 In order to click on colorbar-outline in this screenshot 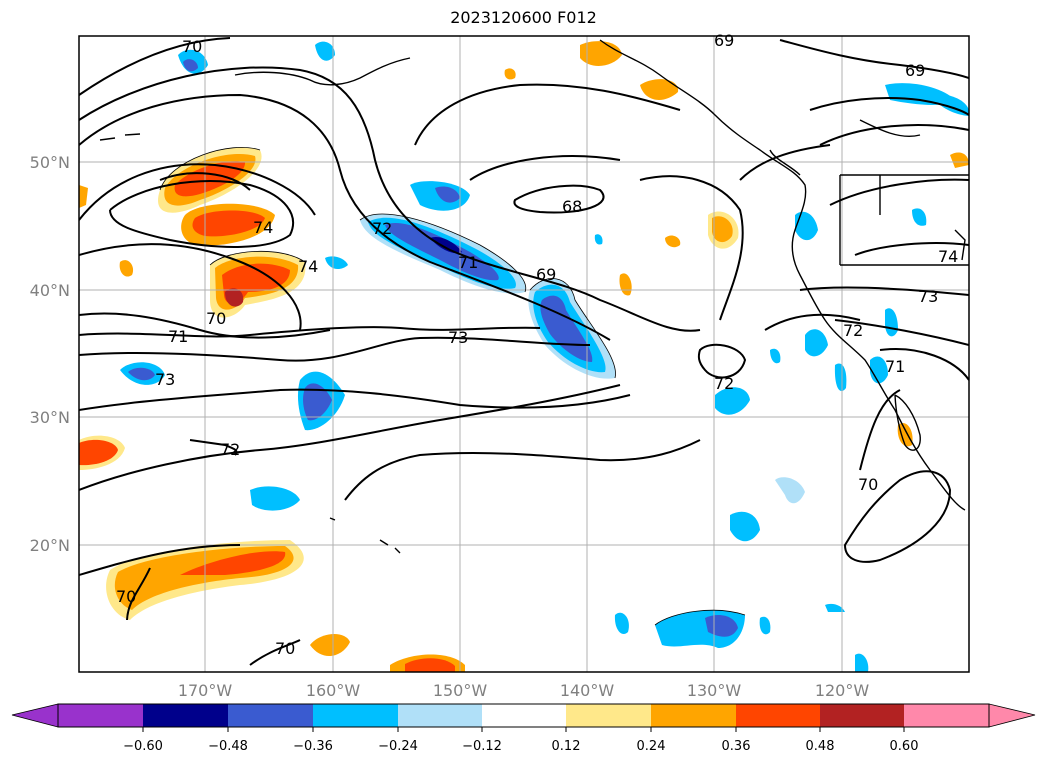, I will do `click(523, 715)`.